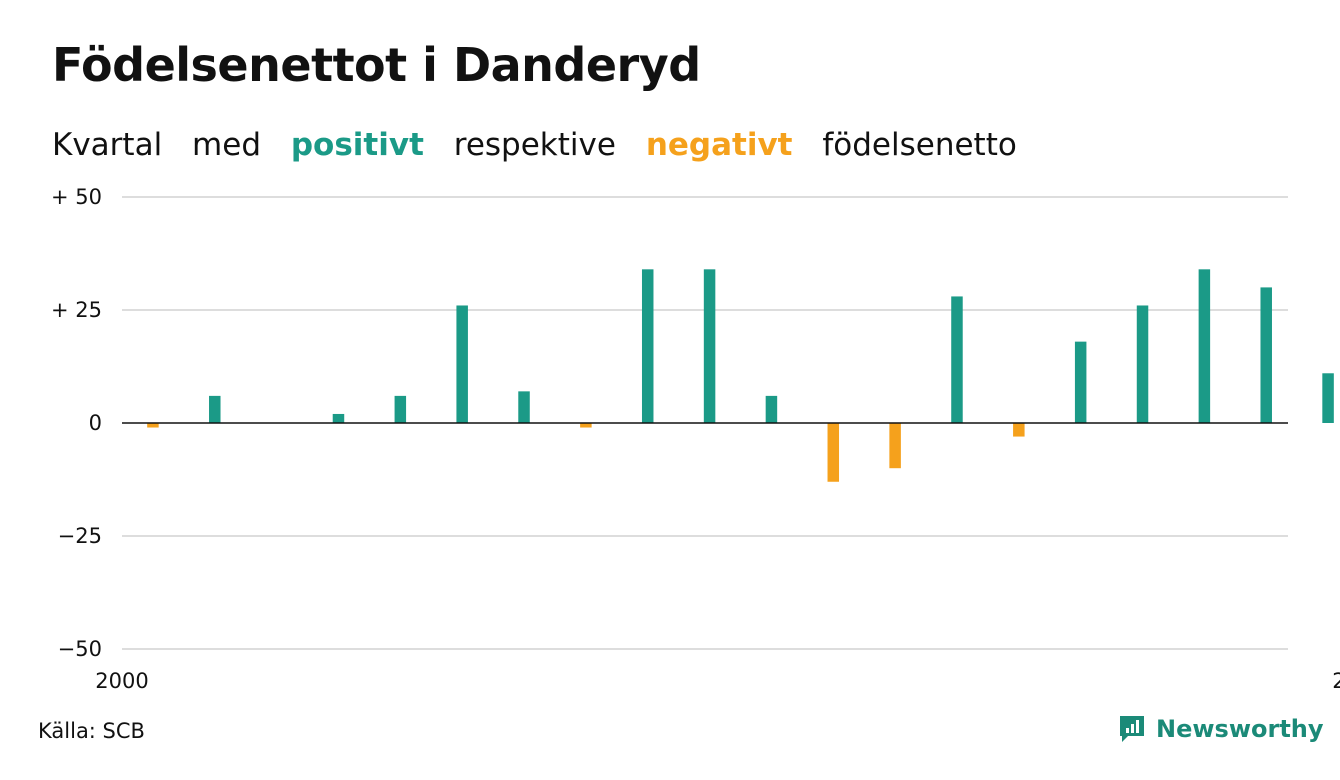  I want to click on subtitle-word-fodelsenetto: födelsenetto, so click(919, 145).